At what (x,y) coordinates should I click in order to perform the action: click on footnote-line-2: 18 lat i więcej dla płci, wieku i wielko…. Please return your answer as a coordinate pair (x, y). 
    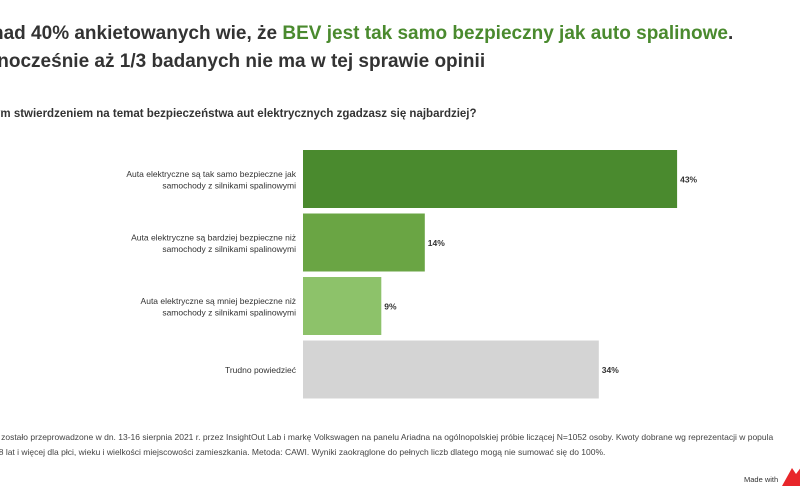
    Looking at the image, I should click on (303, 452).